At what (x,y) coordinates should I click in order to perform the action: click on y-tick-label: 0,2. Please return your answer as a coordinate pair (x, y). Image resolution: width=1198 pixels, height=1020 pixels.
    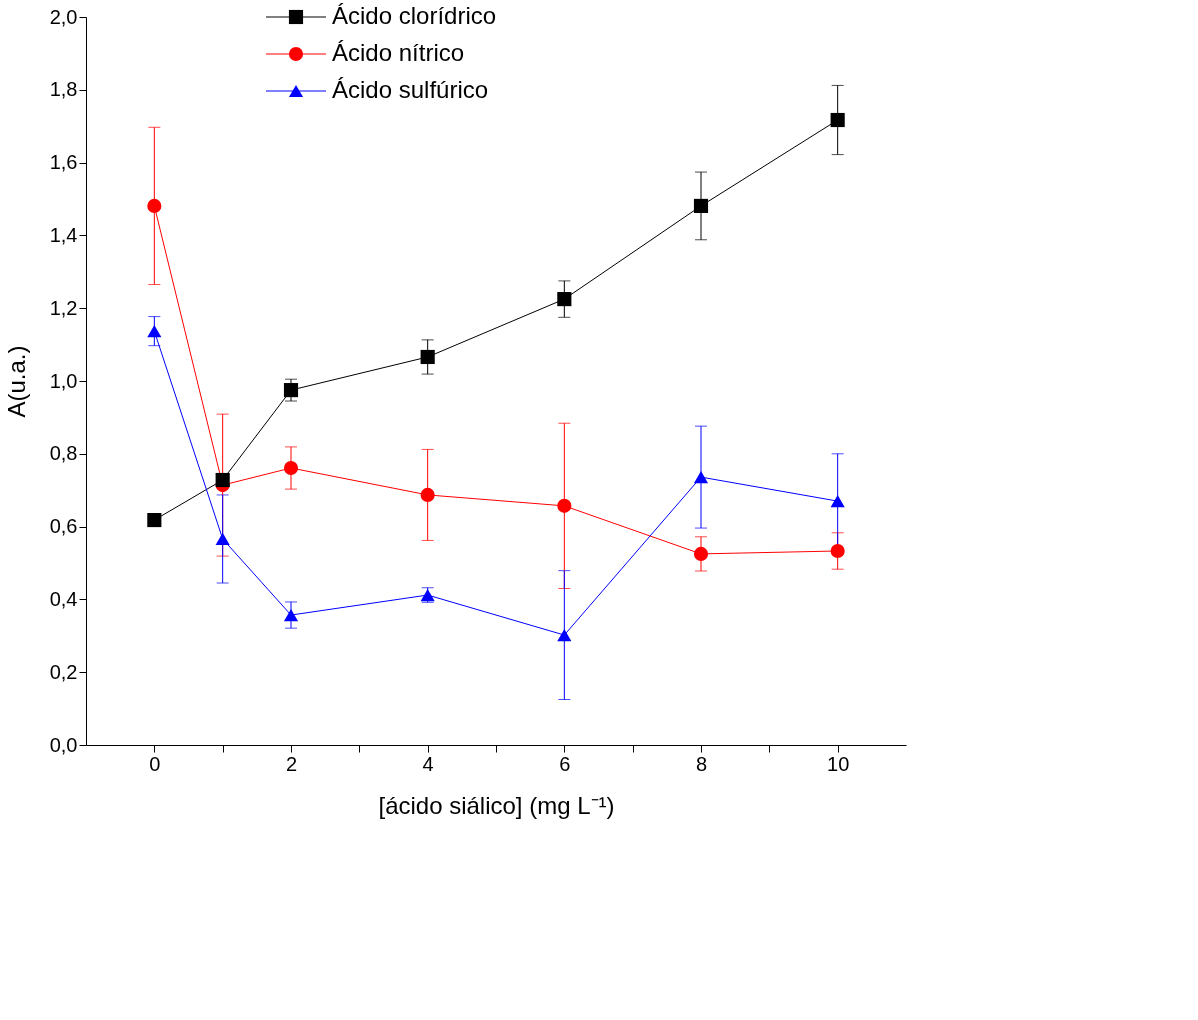
    Looking at the image, I should click on (63, 671).